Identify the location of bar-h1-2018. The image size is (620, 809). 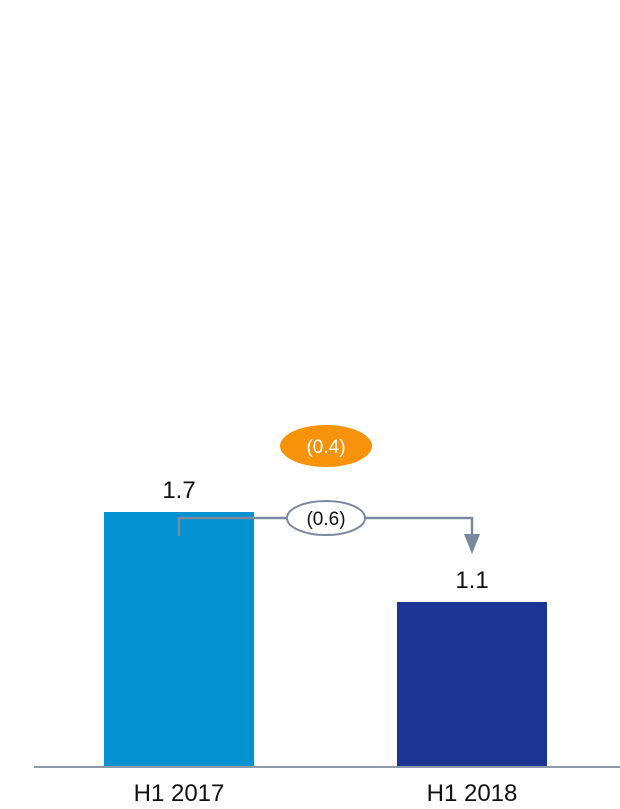
(472, 684).